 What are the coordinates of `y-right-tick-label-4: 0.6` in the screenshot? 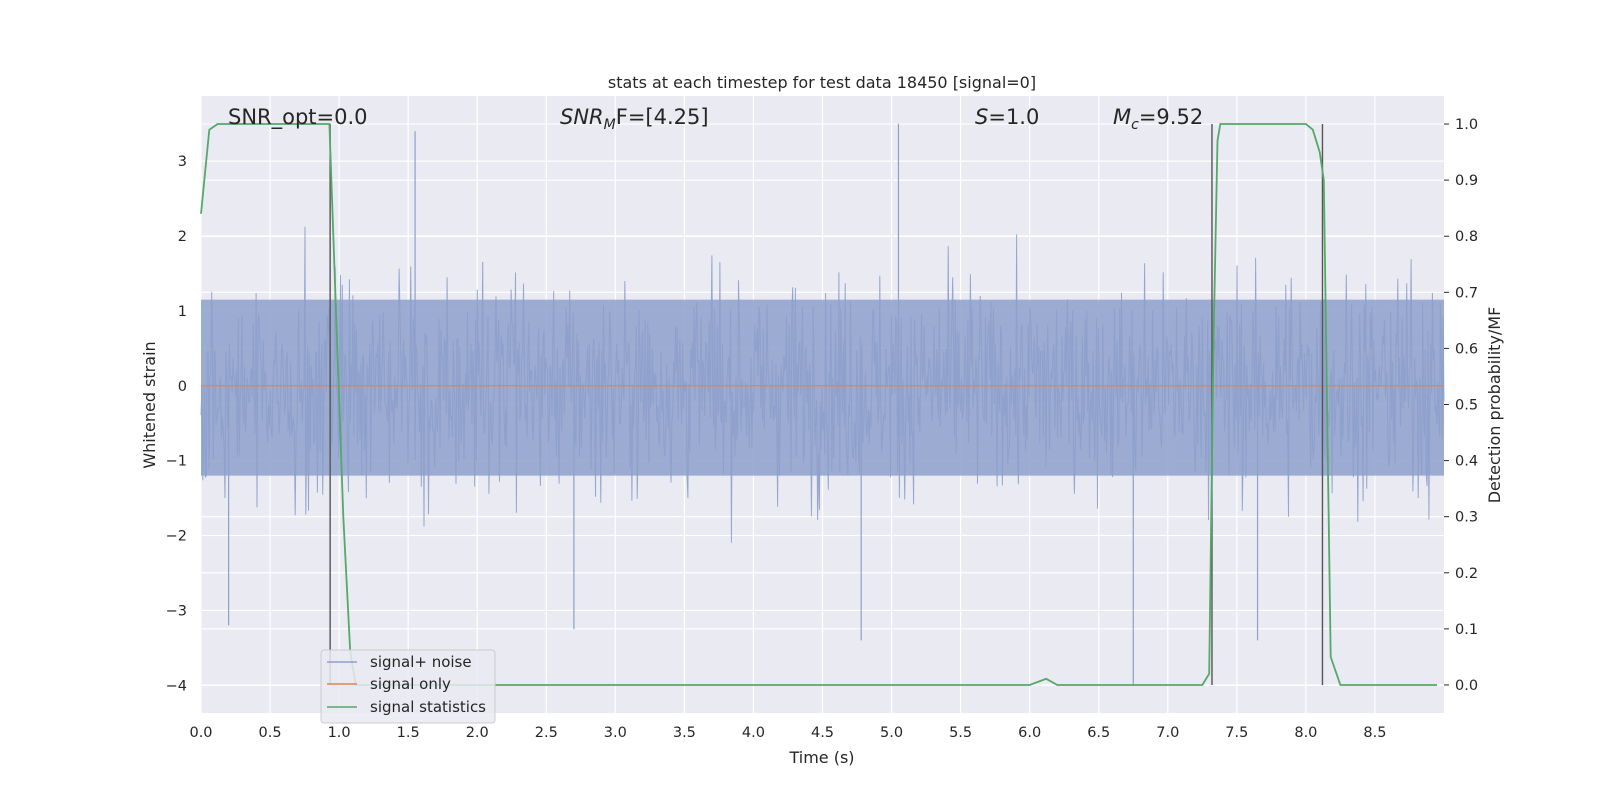 It's located at (1466, 349).